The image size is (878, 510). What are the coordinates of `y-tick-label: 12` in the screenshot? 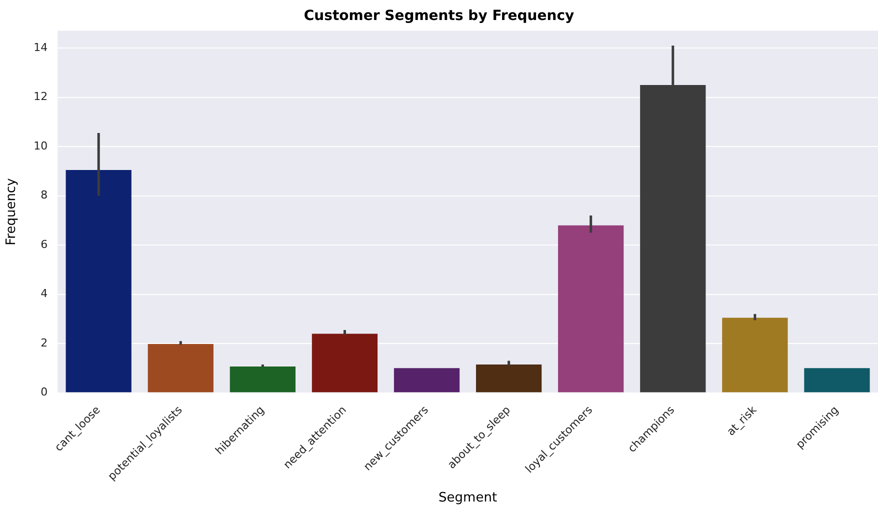 It's located at (41, 97).